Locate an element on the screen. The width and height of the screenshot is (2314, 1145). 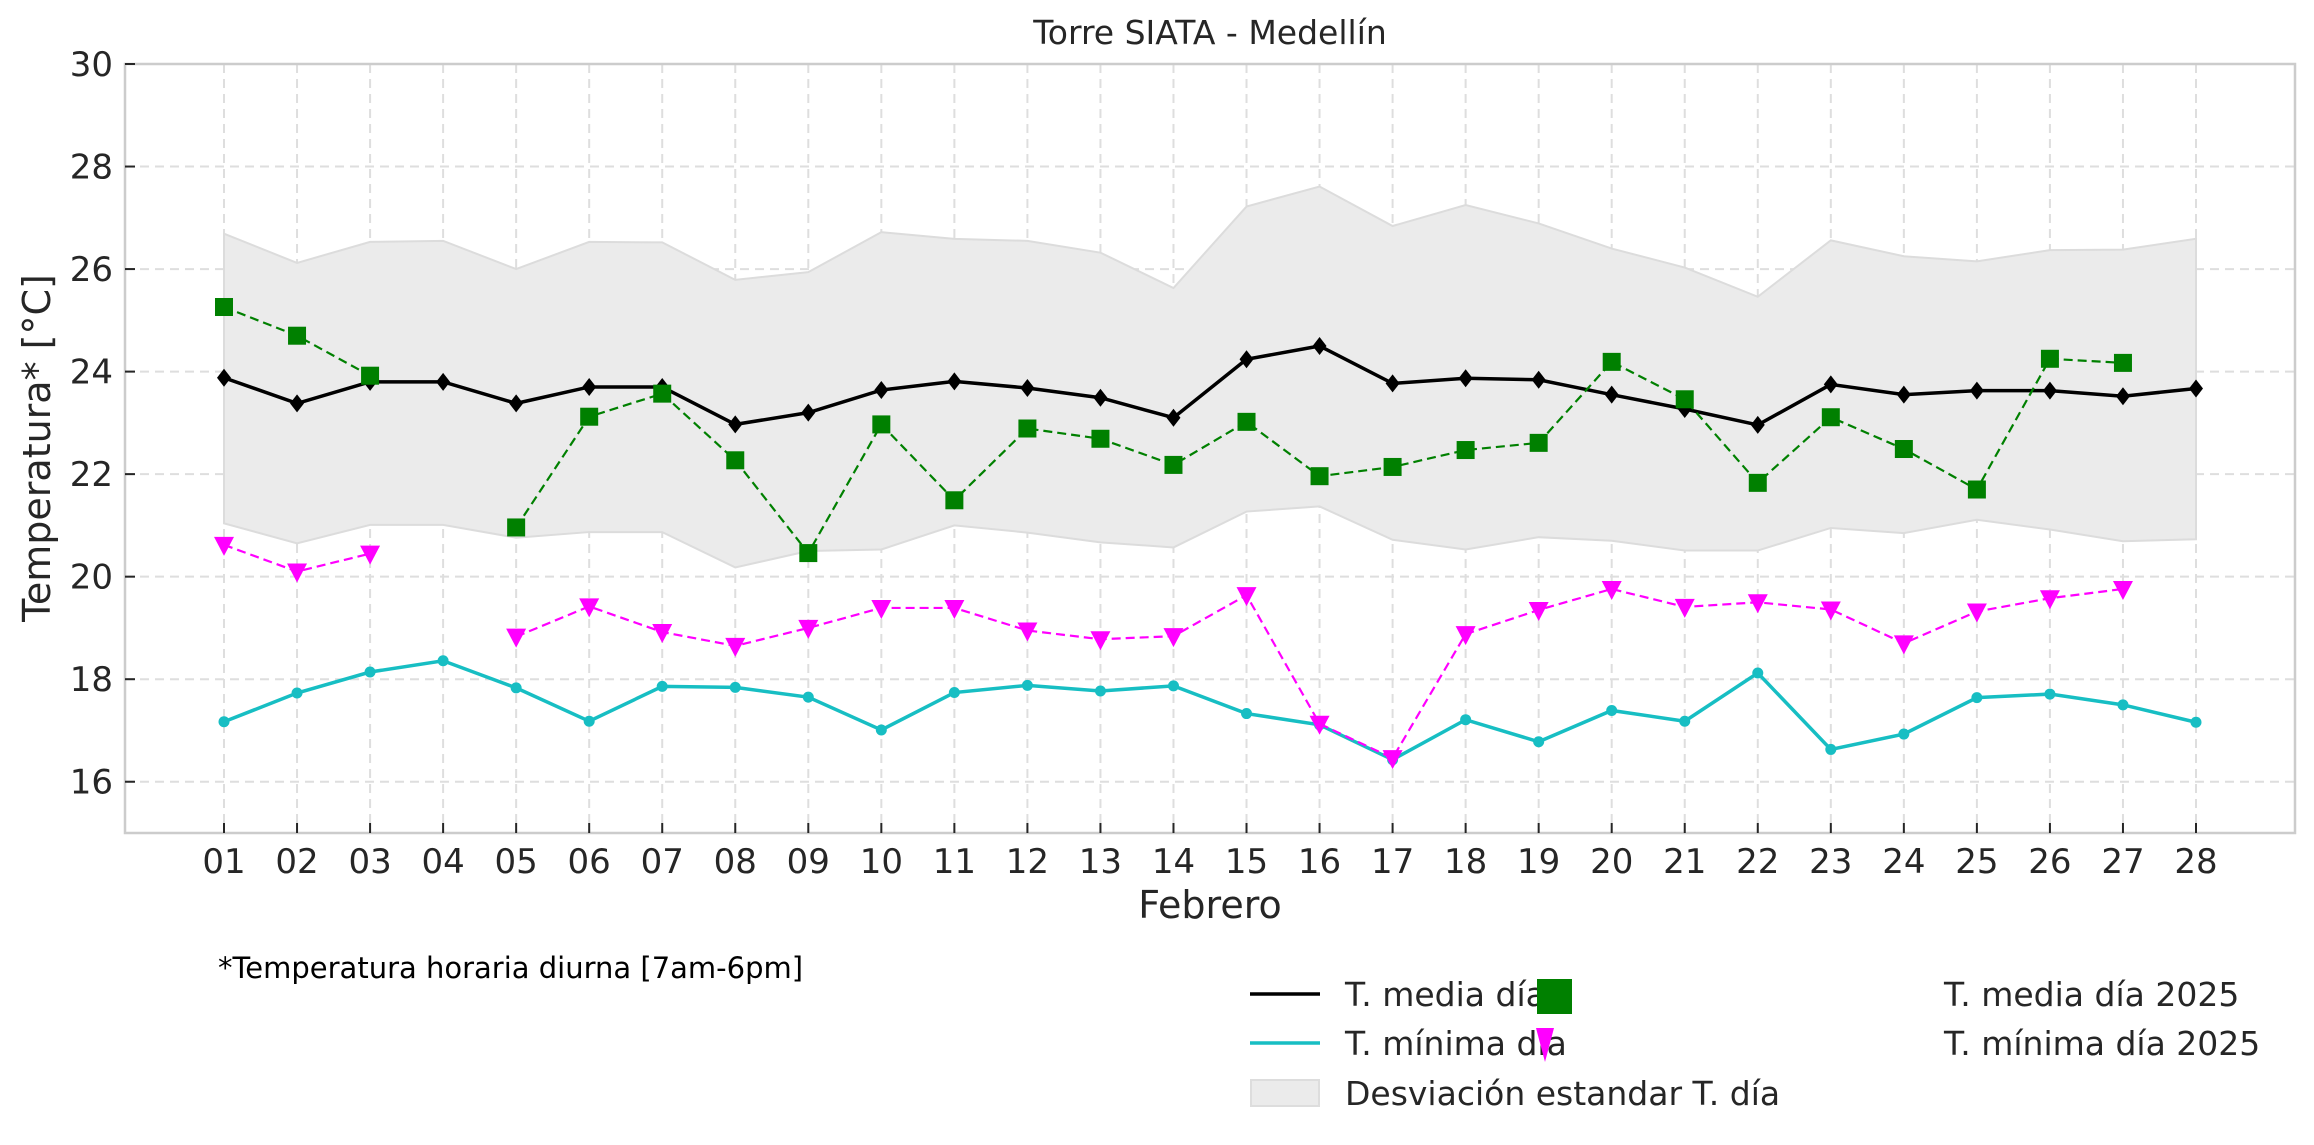
x-tick-label: 15 is located at coordinates (1246, 862).